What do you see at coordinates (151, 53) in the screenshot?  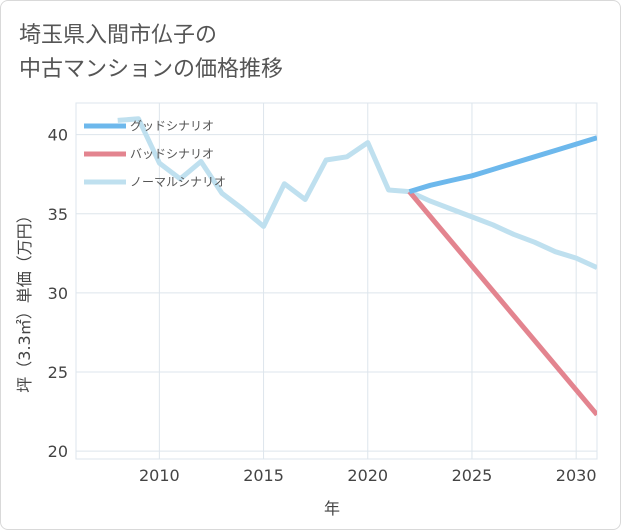 I see `chart-title: 埼玉県入間市仏子の 中古マンションの価格推移` at bounding box center [151, 53].